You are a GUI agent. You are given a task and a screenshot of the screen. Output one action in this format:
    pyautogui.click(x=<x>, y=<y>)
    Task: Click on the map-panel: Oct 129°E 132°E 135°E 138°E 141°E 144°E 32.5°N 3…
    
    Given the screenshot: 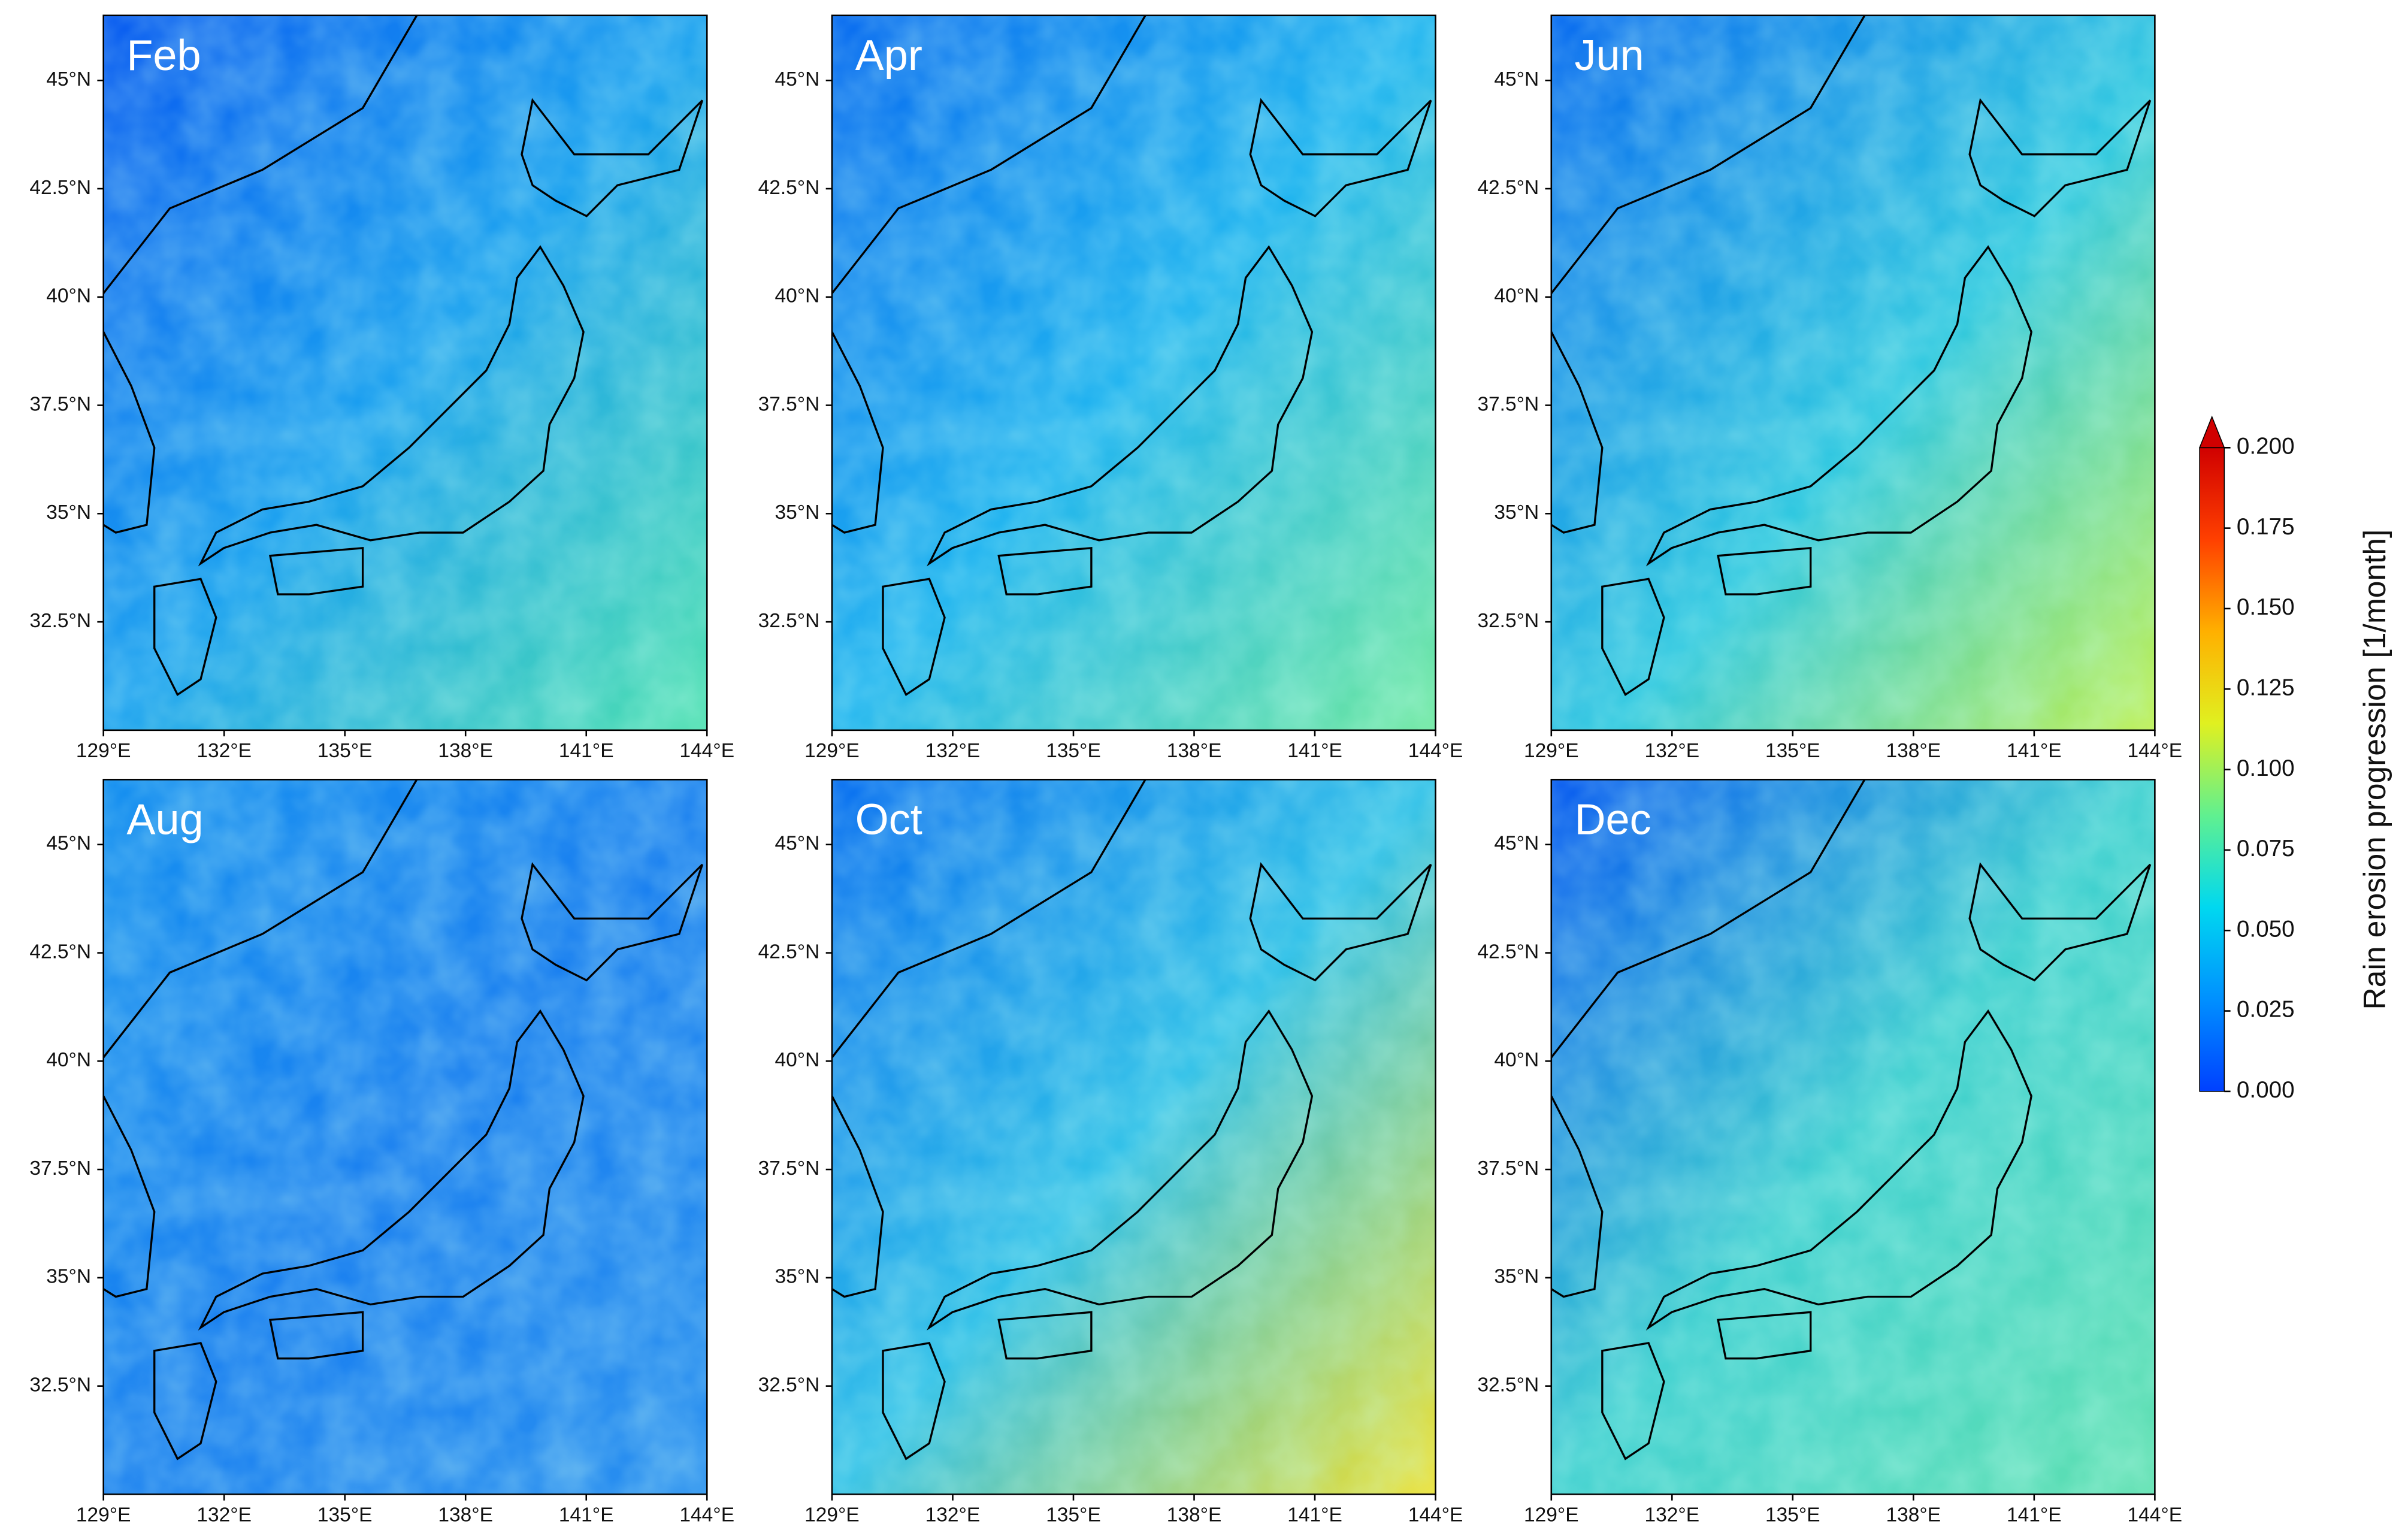 What is the action you would take?
    pyautogui.click(x=1110, y=1152)
    